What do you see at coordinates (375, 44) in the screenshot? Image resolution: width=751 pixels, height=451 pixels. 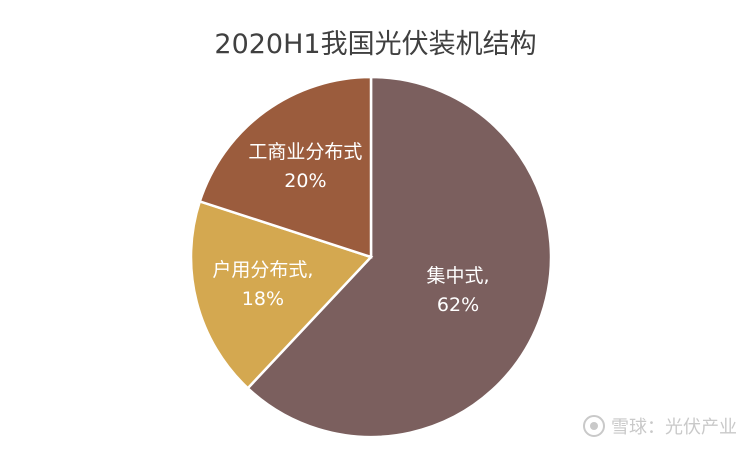 I see `chart-title: 2020H1我国光伏装机结构` at bounding box center [375, 44].